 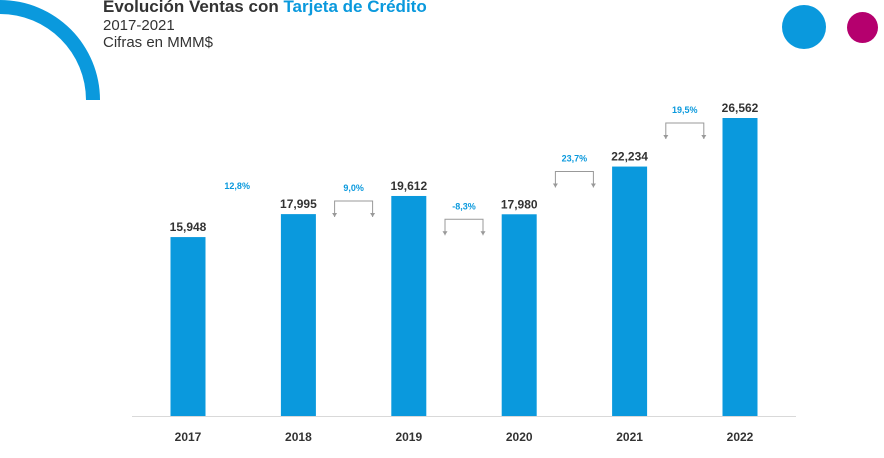 What do you see at coordinates (519, 315) in the screenshot?
I see `bar-2020` at bounding box center [519, 315].